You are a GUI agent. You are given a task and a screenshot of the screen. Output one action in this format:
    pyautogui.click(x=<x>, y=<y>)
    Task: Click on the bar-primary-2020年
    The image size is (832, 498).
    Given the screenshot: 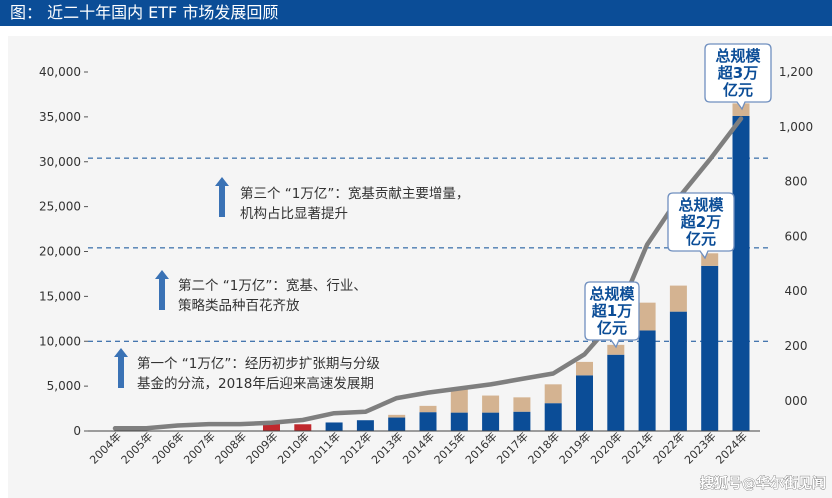 What is the action you would take?
    pyautogui.click(x=616, y=392)
    